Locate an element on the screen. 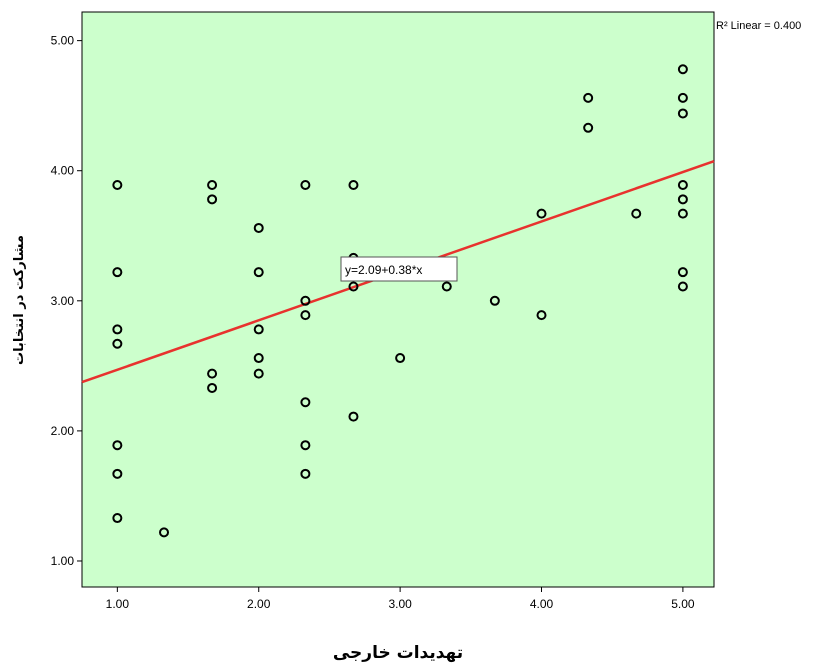 This screenshot has width=831, height=669. equation-box-frame is located at coordinates (399, 269).